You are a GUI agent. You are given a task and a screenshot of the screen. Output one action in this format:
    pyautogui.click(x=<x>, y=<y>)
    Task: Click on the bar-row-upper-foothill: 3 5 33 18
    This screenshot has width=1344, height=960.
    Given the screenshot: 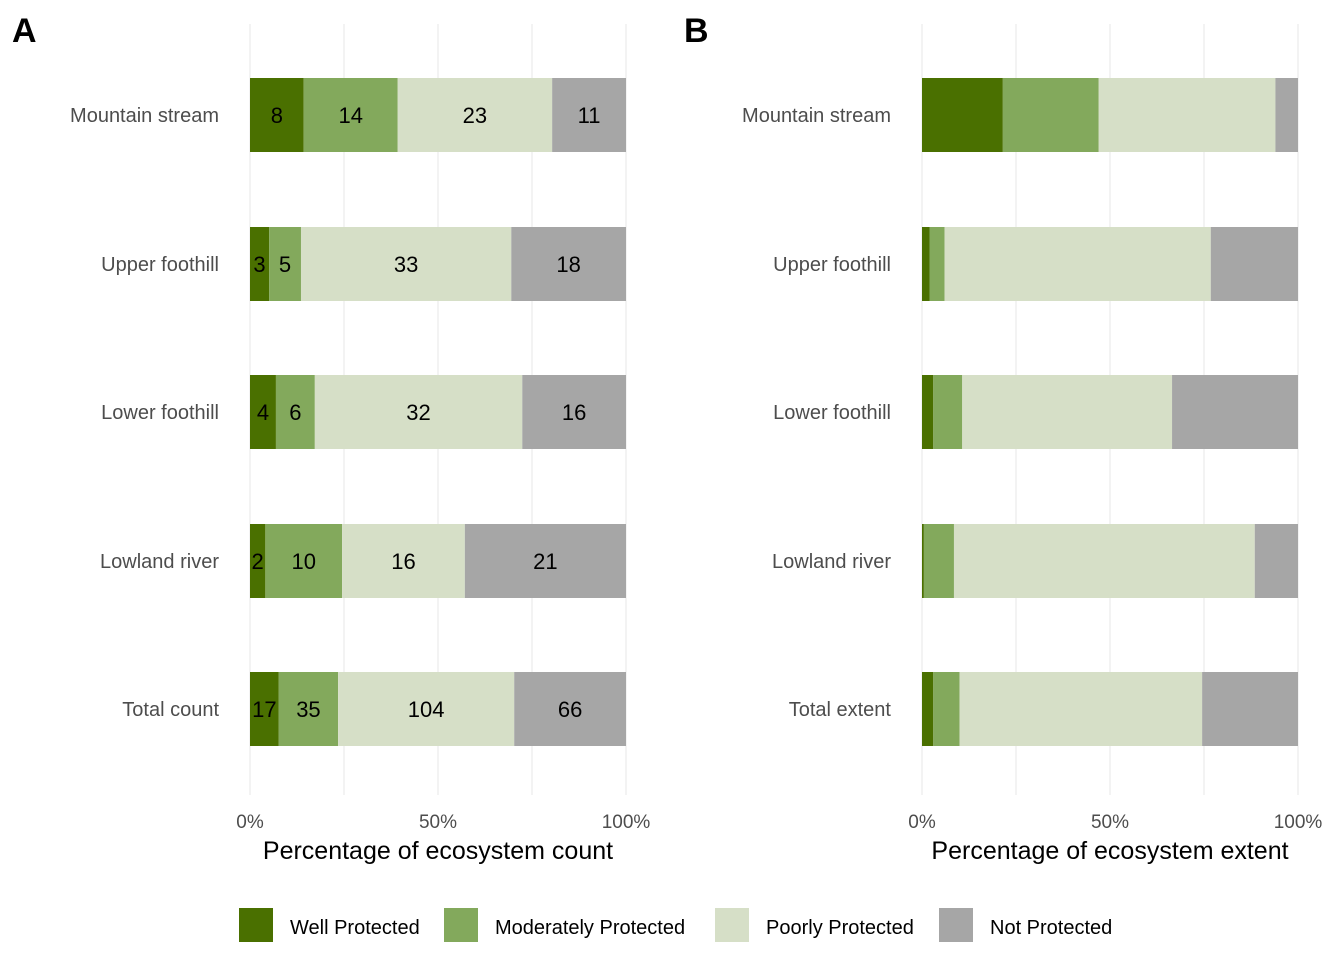 What is the action you would take?
    pyautogui.click(x=438, y=264)
    